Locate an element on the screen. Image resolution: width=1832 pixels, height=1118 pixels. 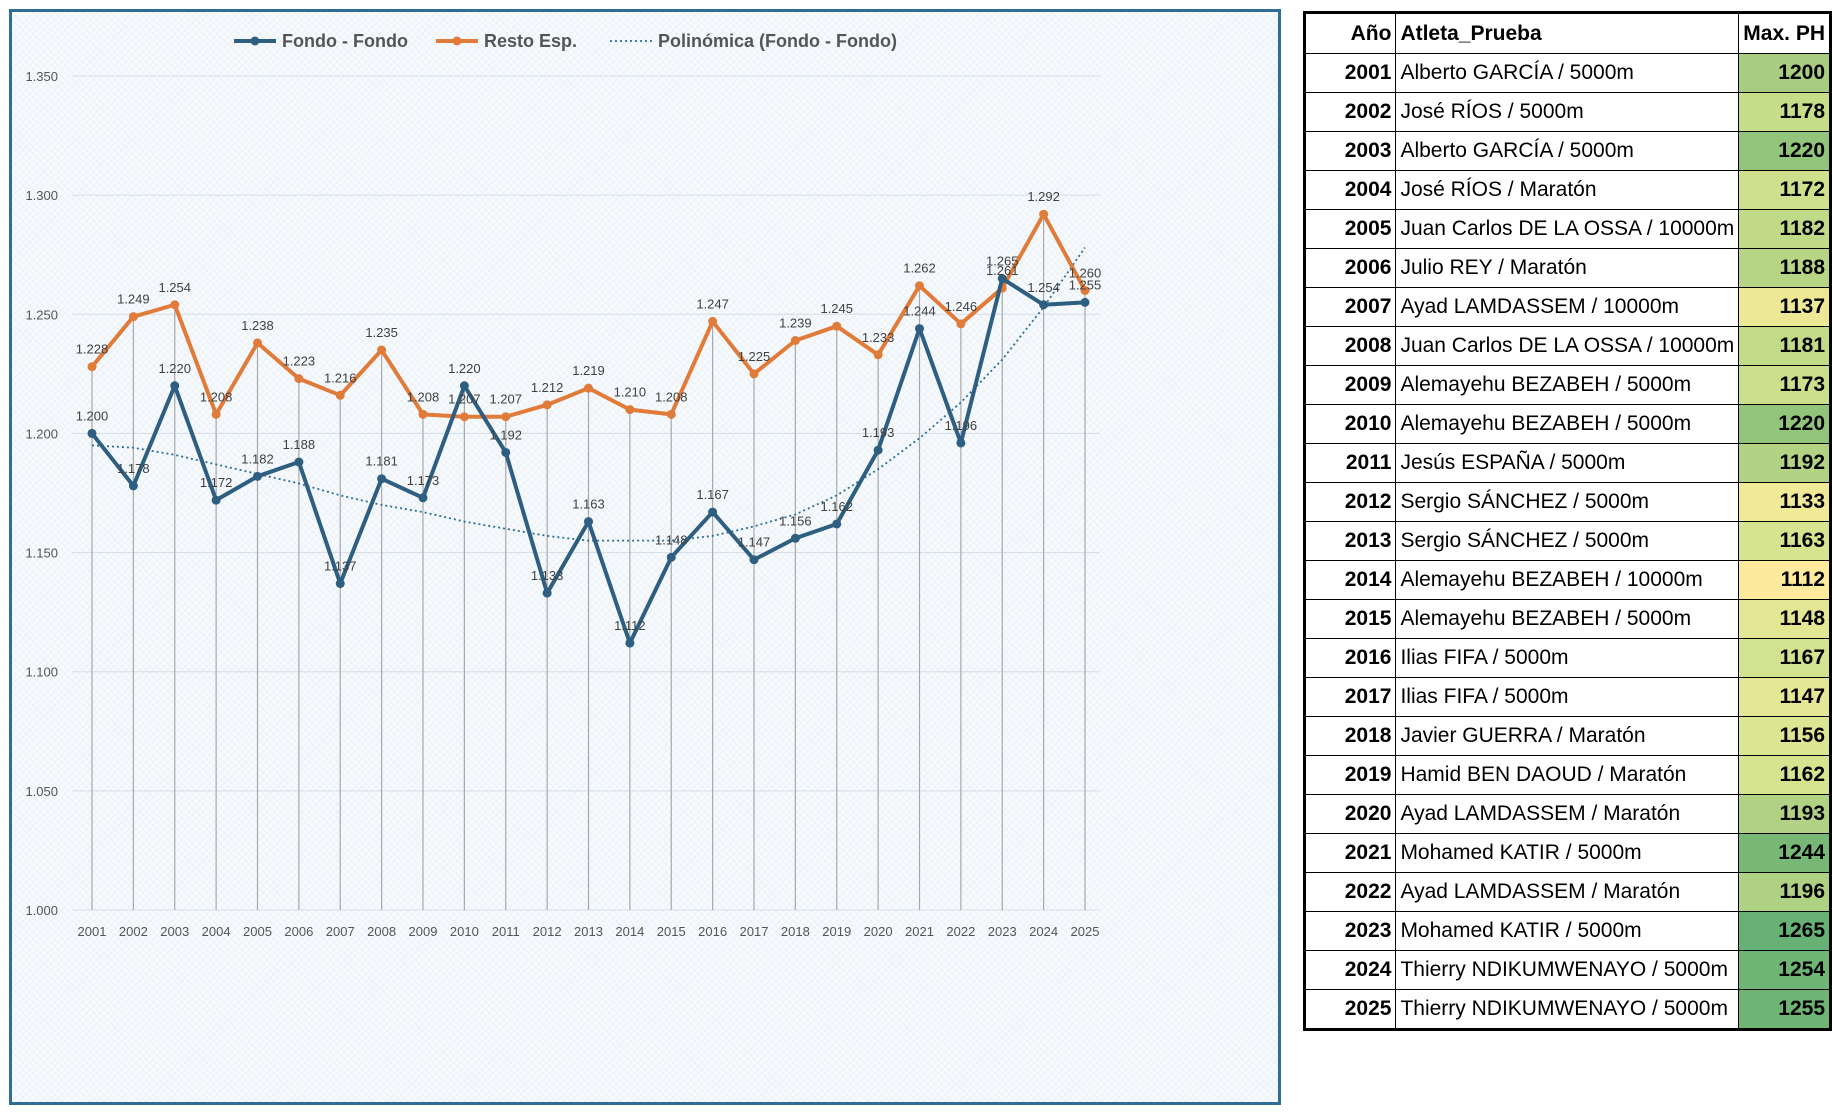
data-label-resto: 1.210 is located at coordinates (630, 392).